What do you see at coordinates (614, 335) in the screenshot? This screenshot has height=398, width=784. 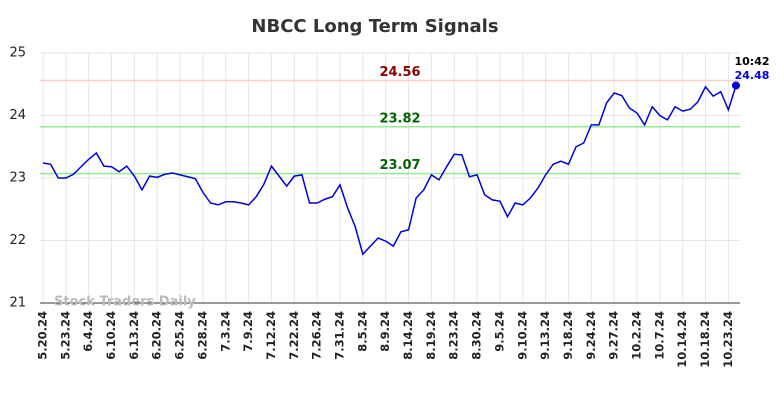 I see `x-tick-label: 9.27.24` at bounding box center [614, 335].